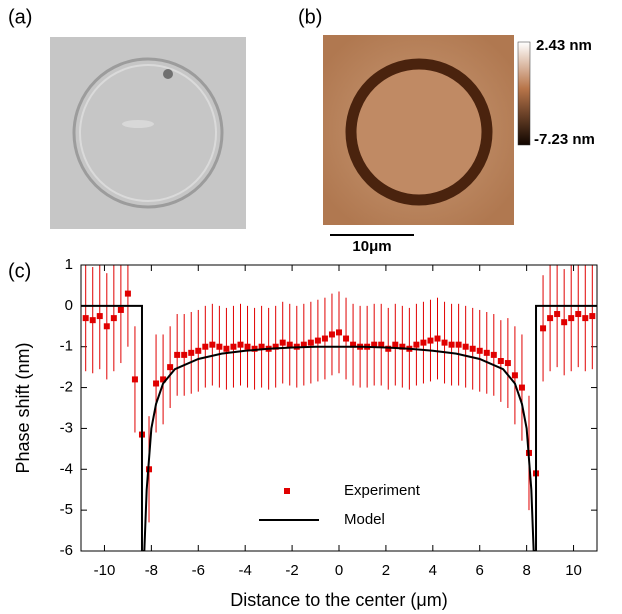 Image resolution: width=622 pixels, height=614 pixels. What do you see at coordinates (66, 550) in the screenshot?
I see `y-tick-label: -6` at bounding box center [66, 550].